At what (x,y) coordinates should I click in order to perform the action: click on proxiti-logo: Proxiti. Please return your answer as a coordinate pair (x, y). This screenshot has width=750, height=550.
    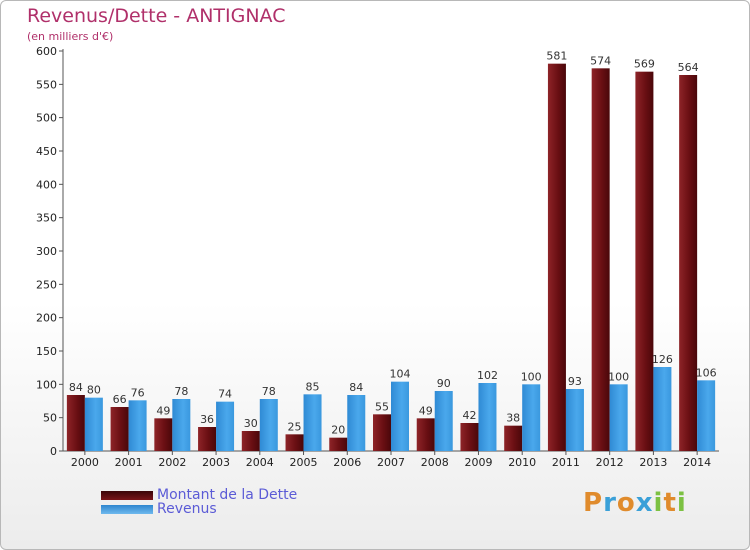
    Looking at the image, I should click on (635, 503).